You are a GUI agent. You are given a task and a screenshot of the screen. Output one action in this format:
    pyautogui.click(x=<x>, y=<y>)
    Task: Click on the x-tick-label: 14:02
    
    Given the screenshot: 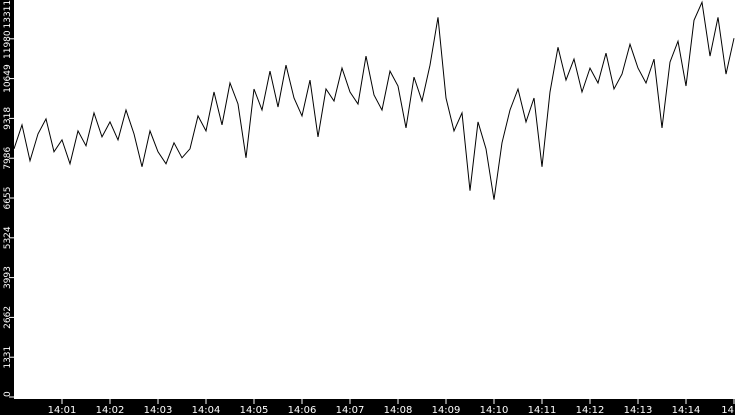 What is the action you would take?
    pyautogui.click(x=110, y=410)
    